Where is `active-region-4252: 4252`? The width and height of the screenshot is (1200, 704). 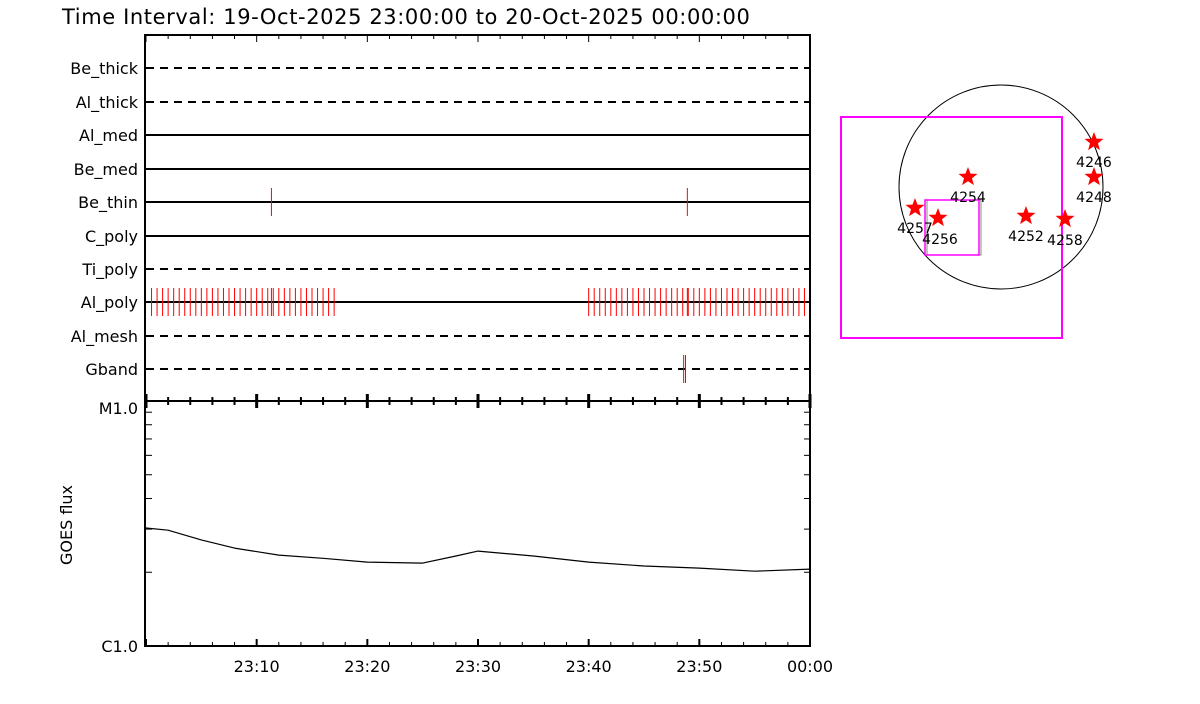
active-region-4252: 4252 is located at coordinates (1026, 225).